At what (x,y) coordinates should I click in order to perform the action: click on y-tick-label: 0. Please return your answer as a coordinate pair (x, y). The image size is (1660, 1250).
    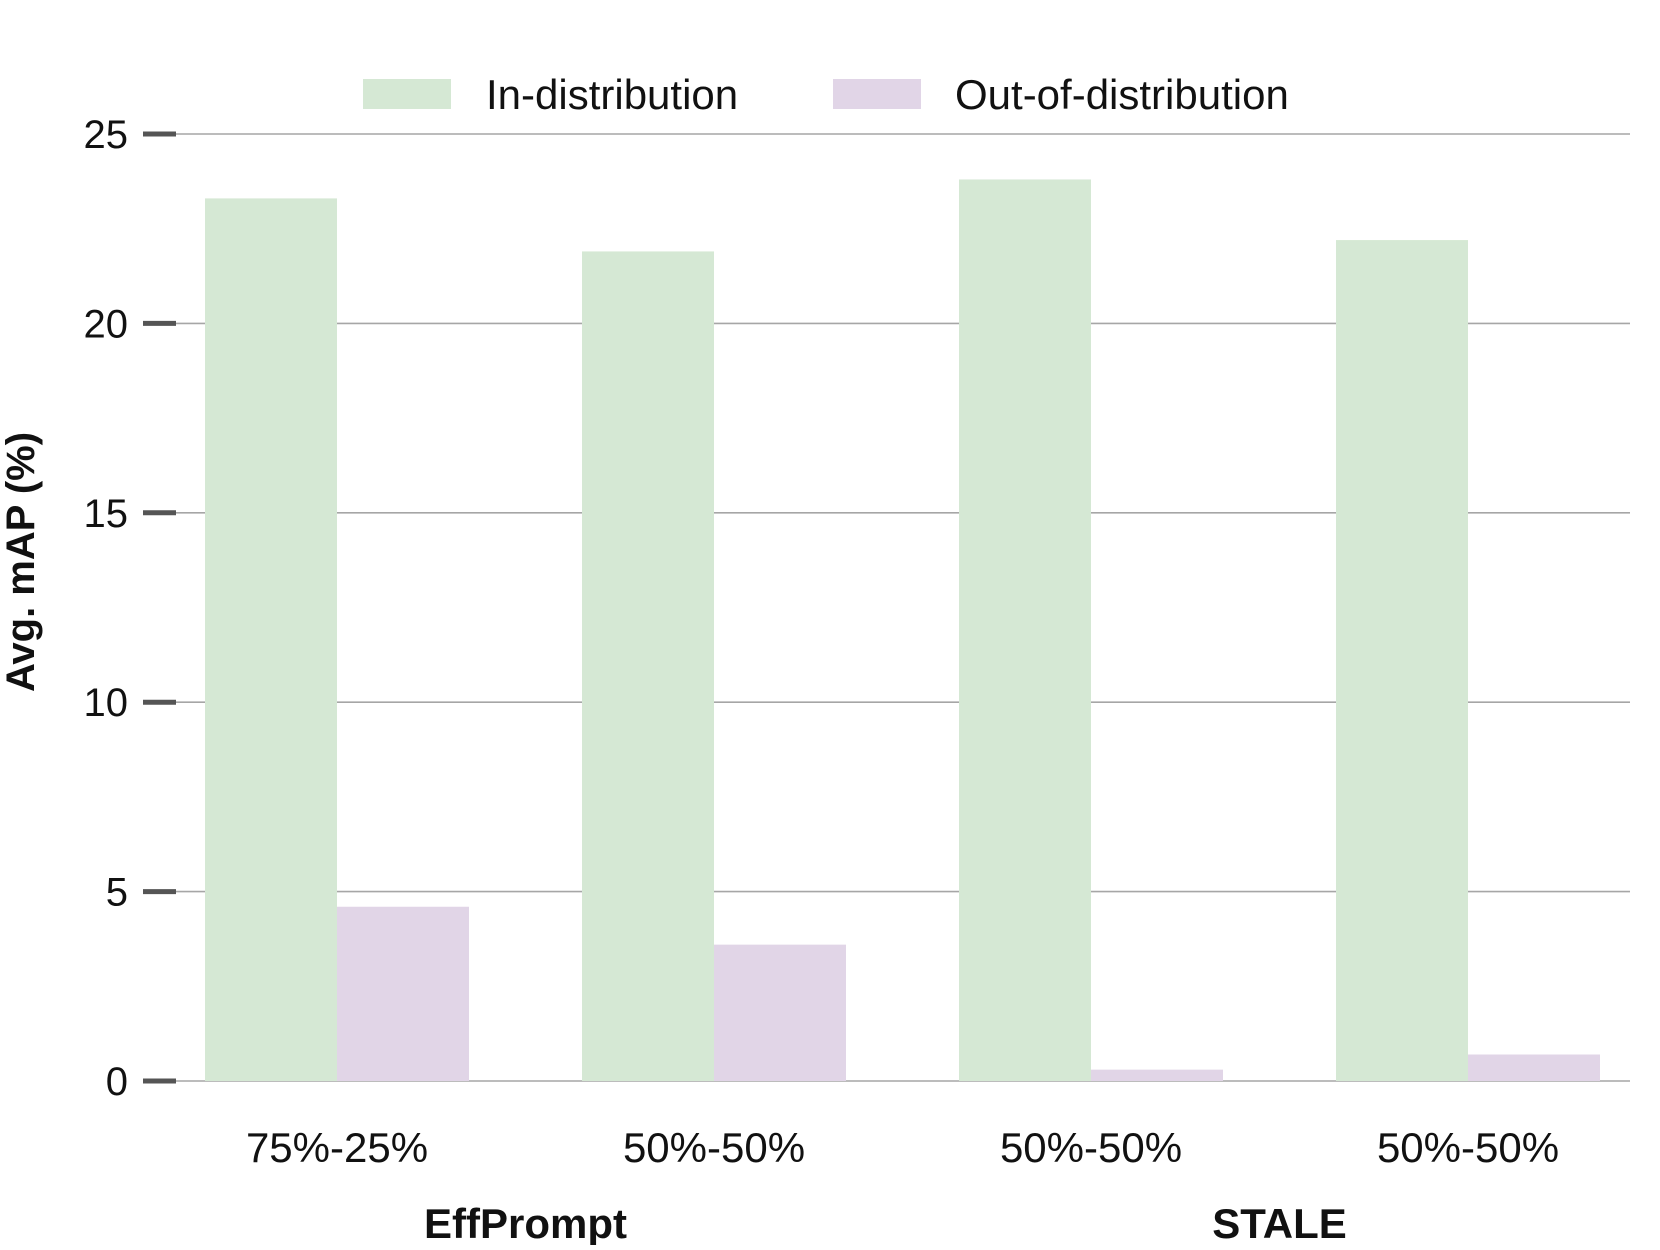
    Looking at the image, I should click on (117, 1082).